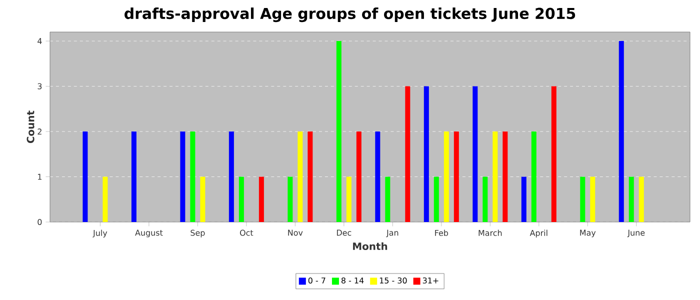  Describe the element at coordinates (350, 15) in the screenshot. I see `chart-title: drafts-approval Age groups of open tickets June 2015` at that location.